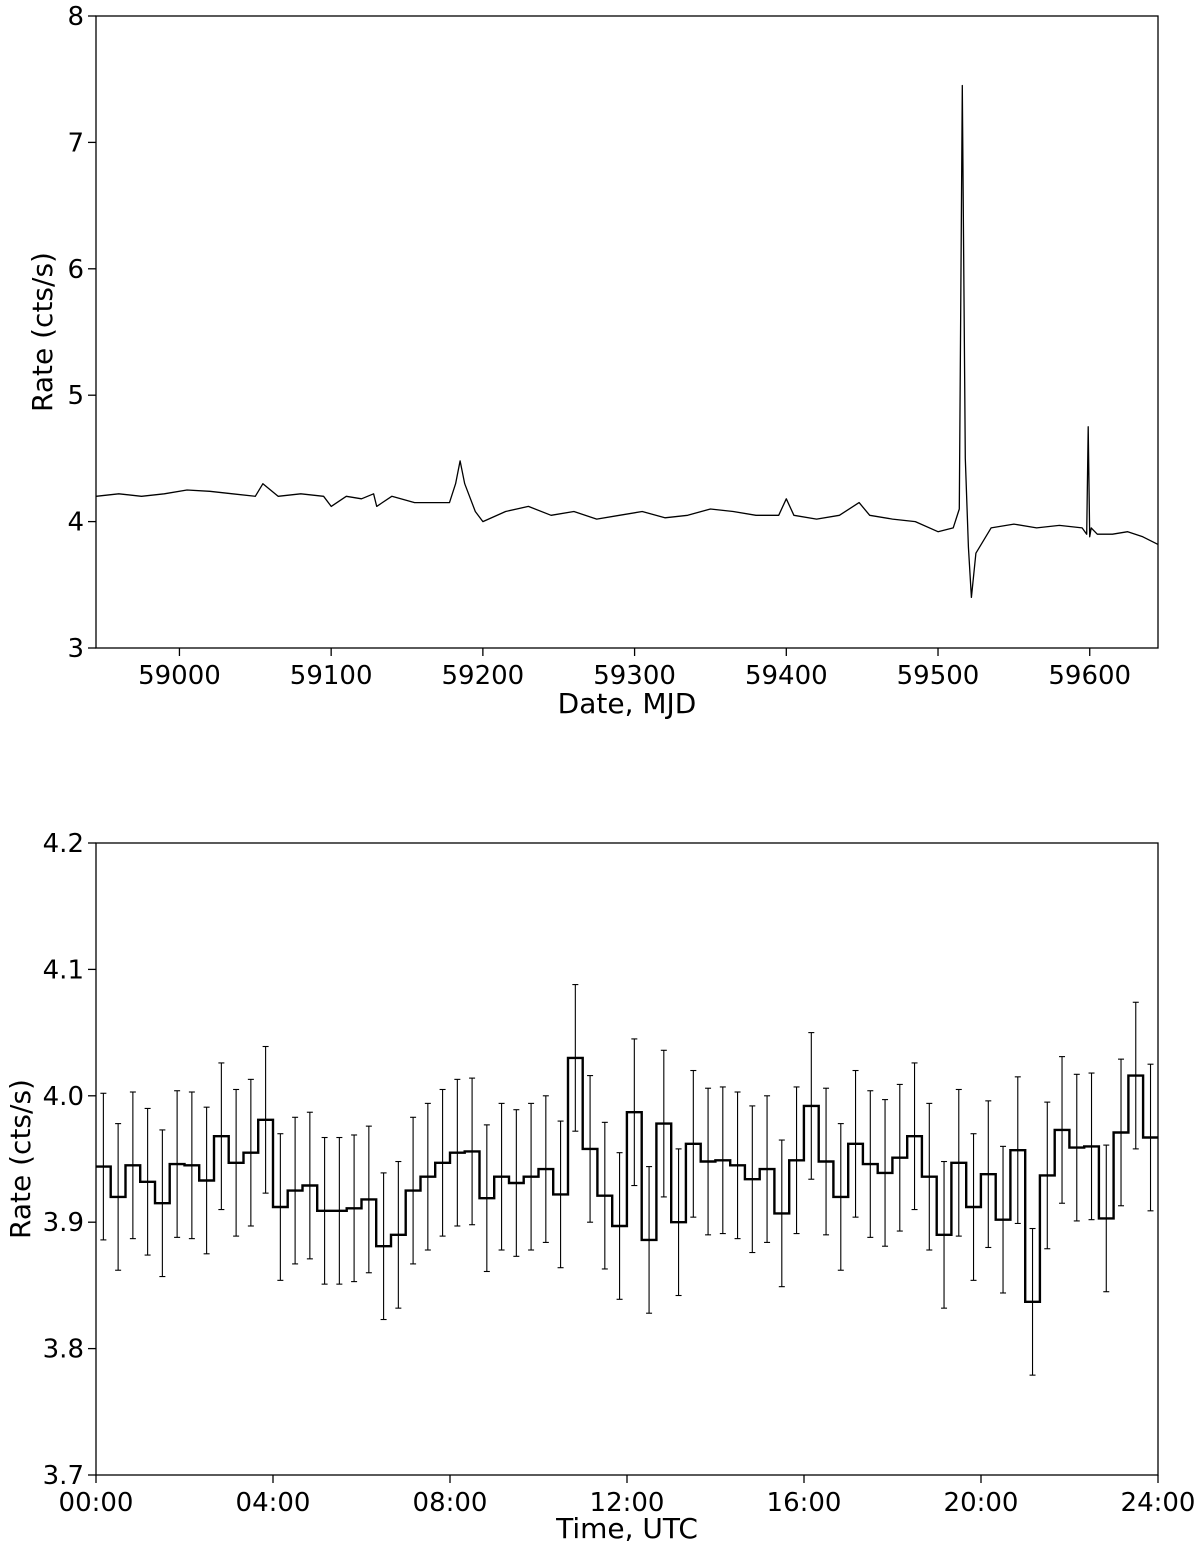  What do you see at coordinates (75, 143) in the screenshot?
I see `y-tick-label: 7` at bounding box center [75, 143].